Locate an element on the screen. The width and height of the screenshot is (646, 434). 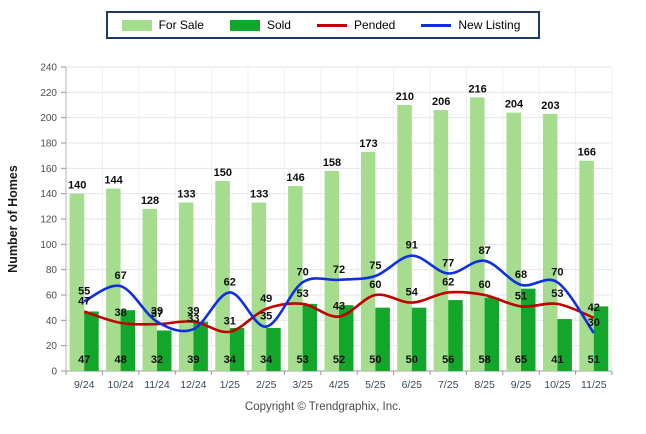
sold-value-label: 53 is located at coordinates (302, 360).